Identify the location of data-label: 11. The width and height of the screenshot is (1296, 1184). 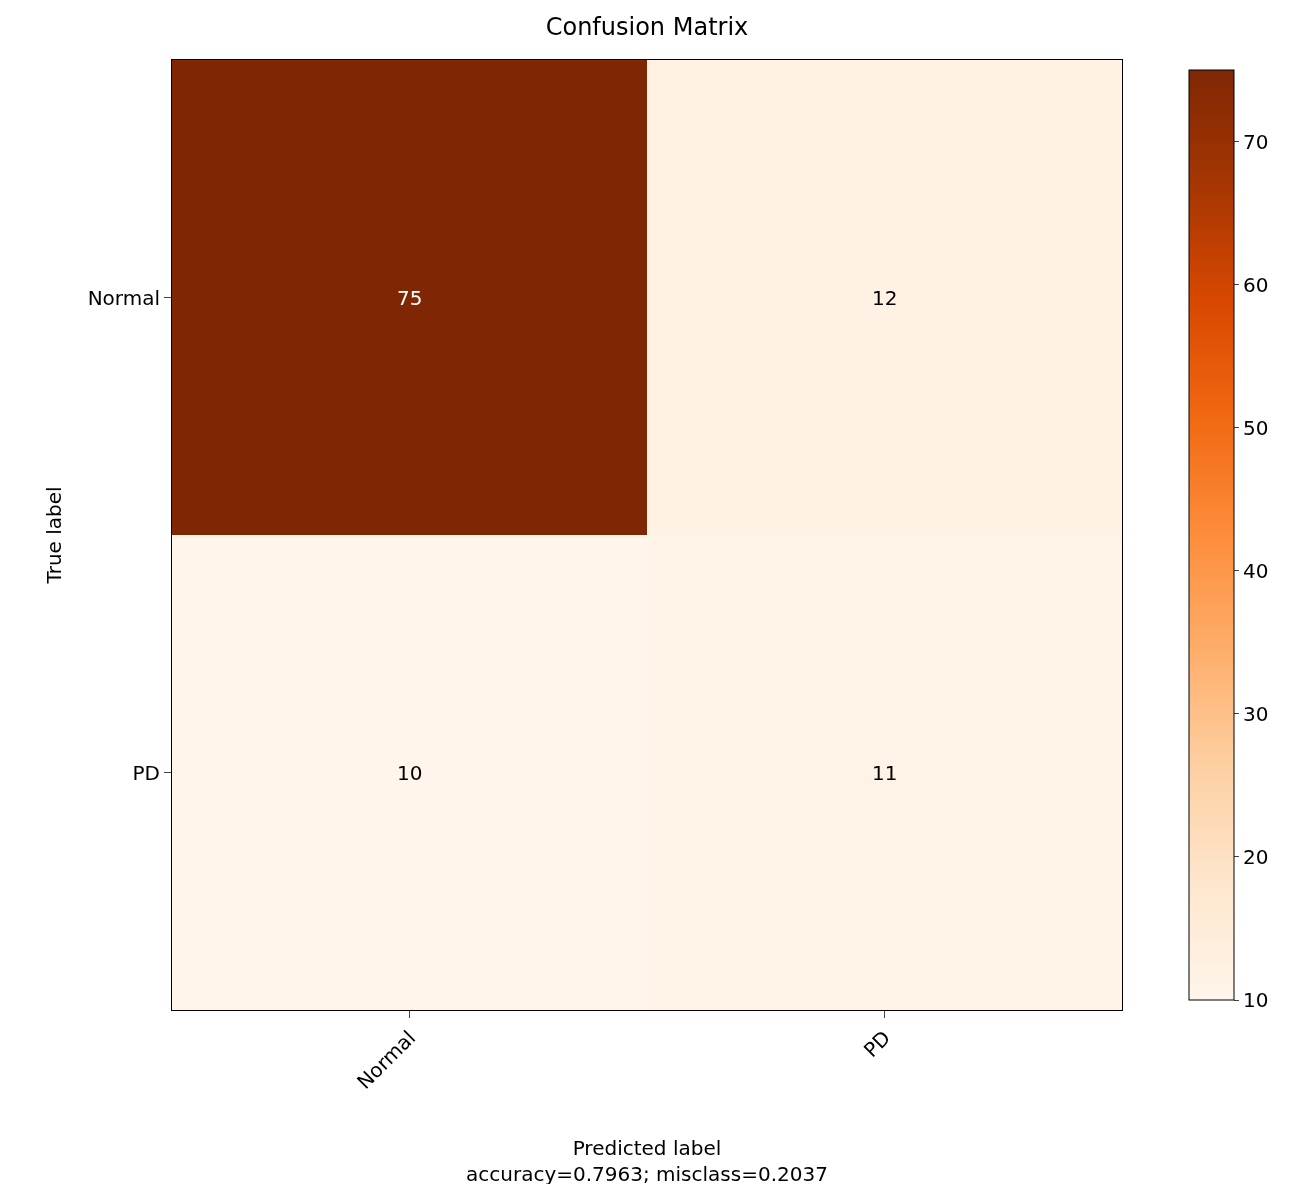
(885, 773).